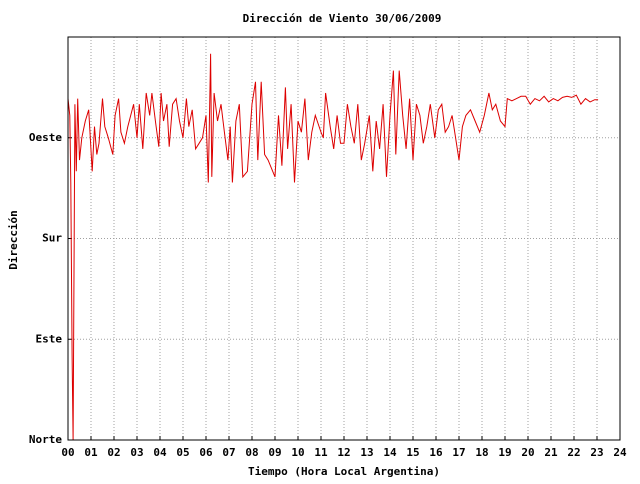 The width and height of the screenshot is (640, 484). I want to click on y-tick-label: Norte, so click(45, 439).